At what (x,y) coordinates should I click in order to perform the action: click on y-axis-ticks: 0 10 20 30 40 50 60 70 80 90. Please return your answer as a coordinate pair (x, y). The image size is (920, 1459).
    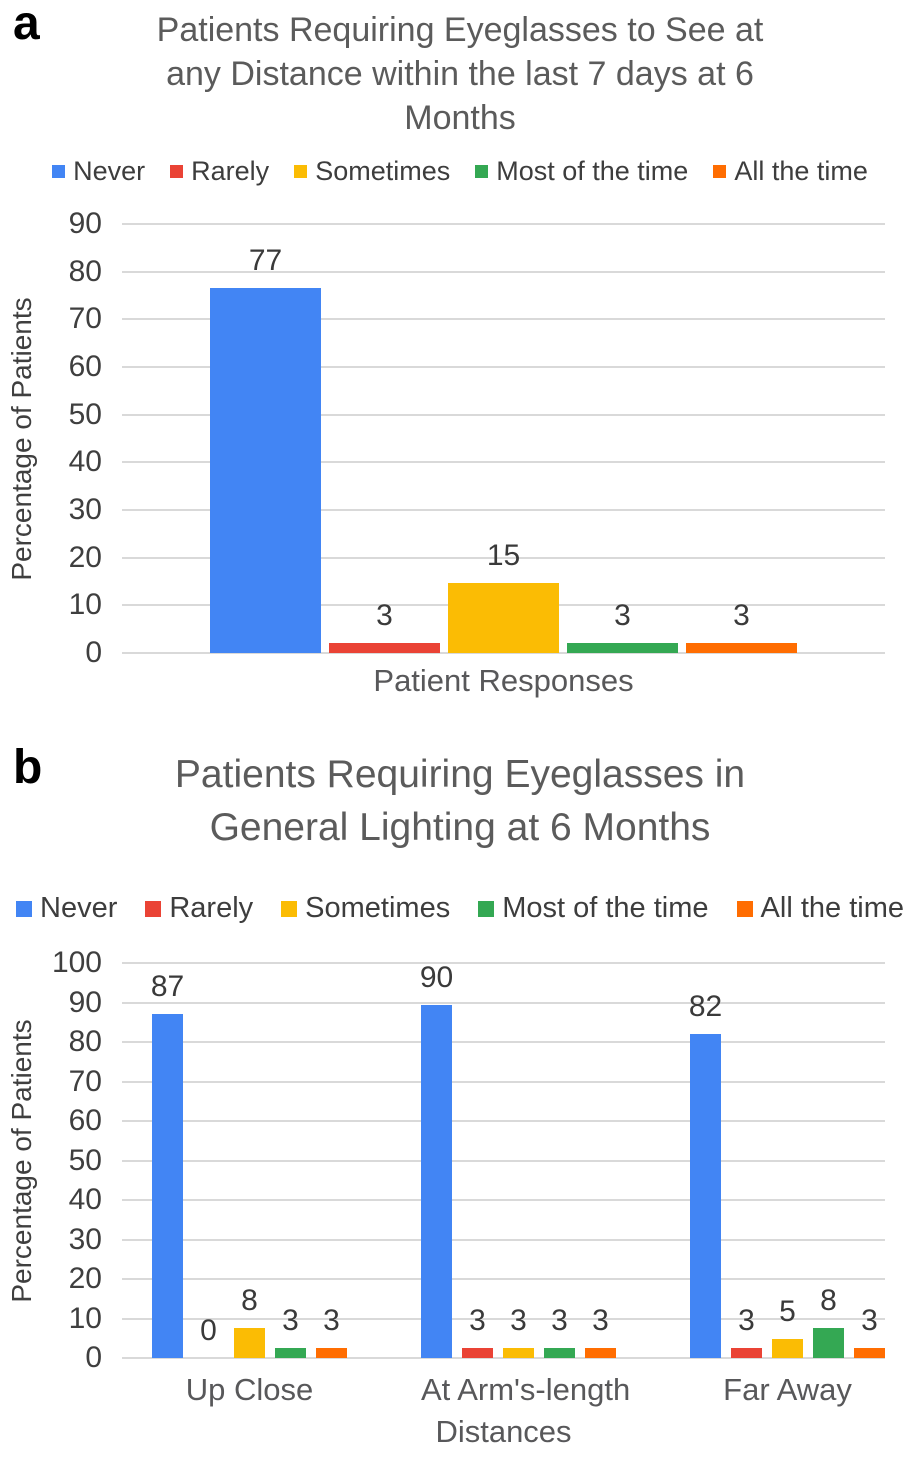
    Looking at the image, I should click on (83, 438).